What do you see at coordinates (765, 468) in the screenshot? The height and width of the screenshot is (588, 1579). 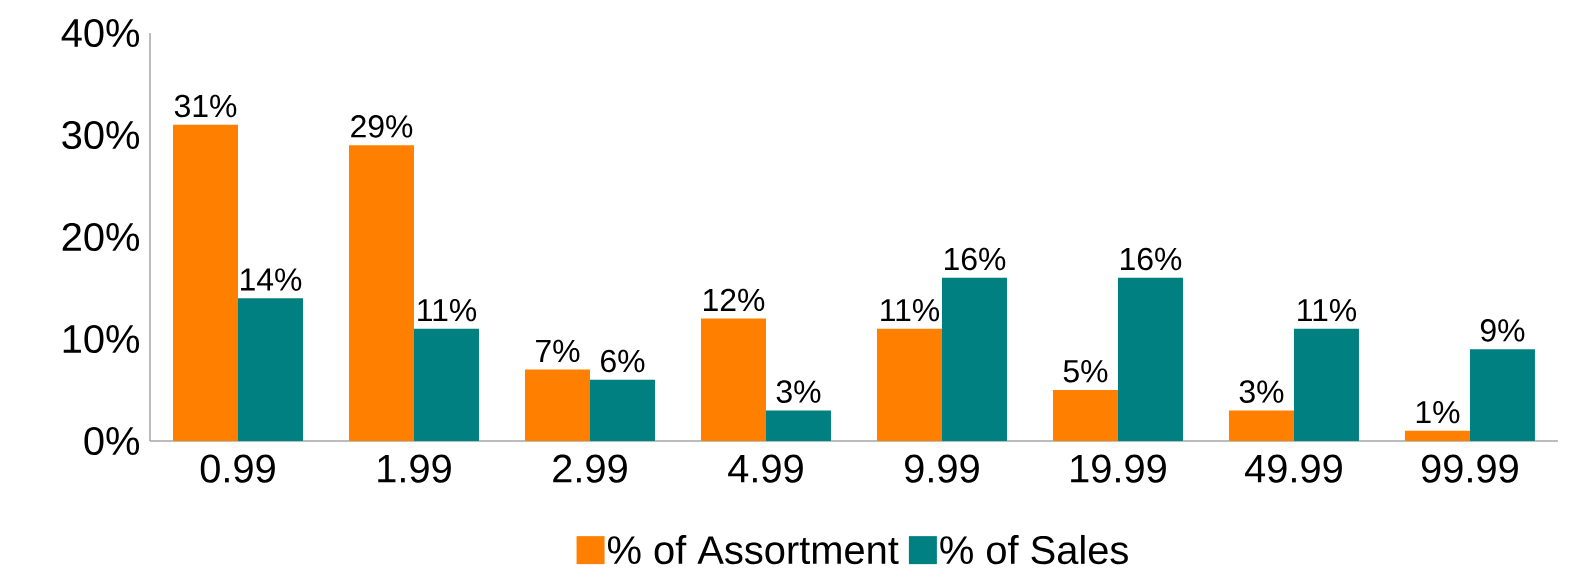 I see `x-tick-label: 4.99` at bounding box center [765, 468].